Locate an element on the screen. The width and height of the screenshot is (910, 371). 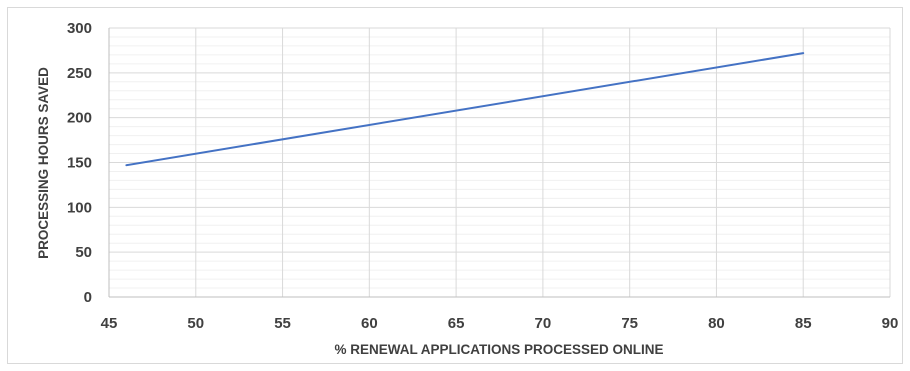
x-tick-label: 85 is located at coordinates (803, 323).